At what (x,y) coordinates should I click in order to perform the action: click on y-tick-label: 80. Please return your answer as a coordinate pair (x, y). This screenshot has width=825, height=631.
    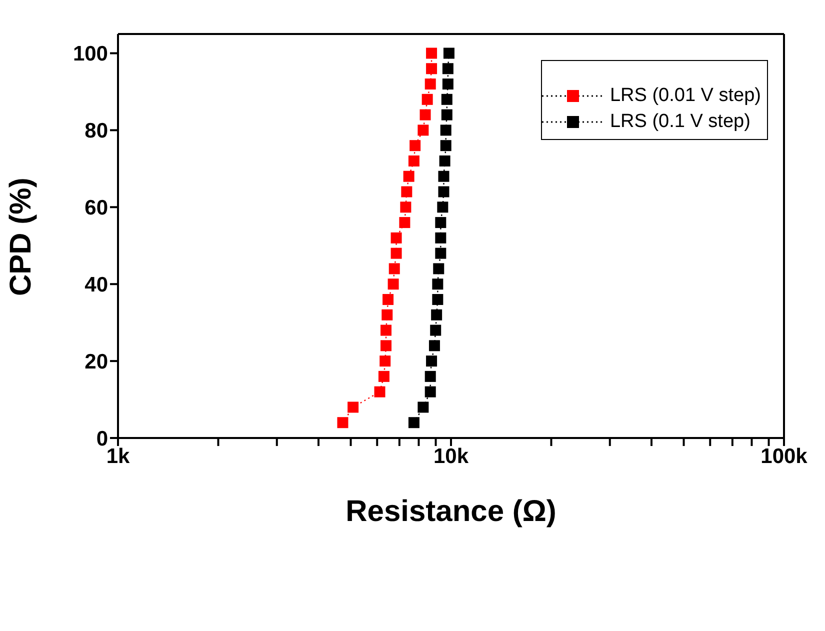
    Looking at the image, I should click on (96, 131).